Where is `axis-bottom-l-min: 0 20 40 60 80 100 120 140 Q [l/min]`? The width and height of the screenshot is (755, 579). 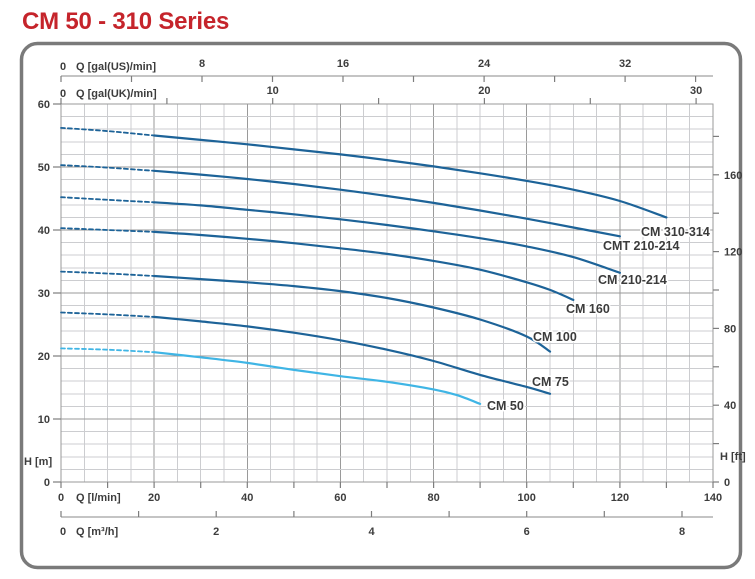 axis-bottom-l-min: 0 20 40 60 80 100 120 140 Q [l/min] is located at coordinates (390, 493).